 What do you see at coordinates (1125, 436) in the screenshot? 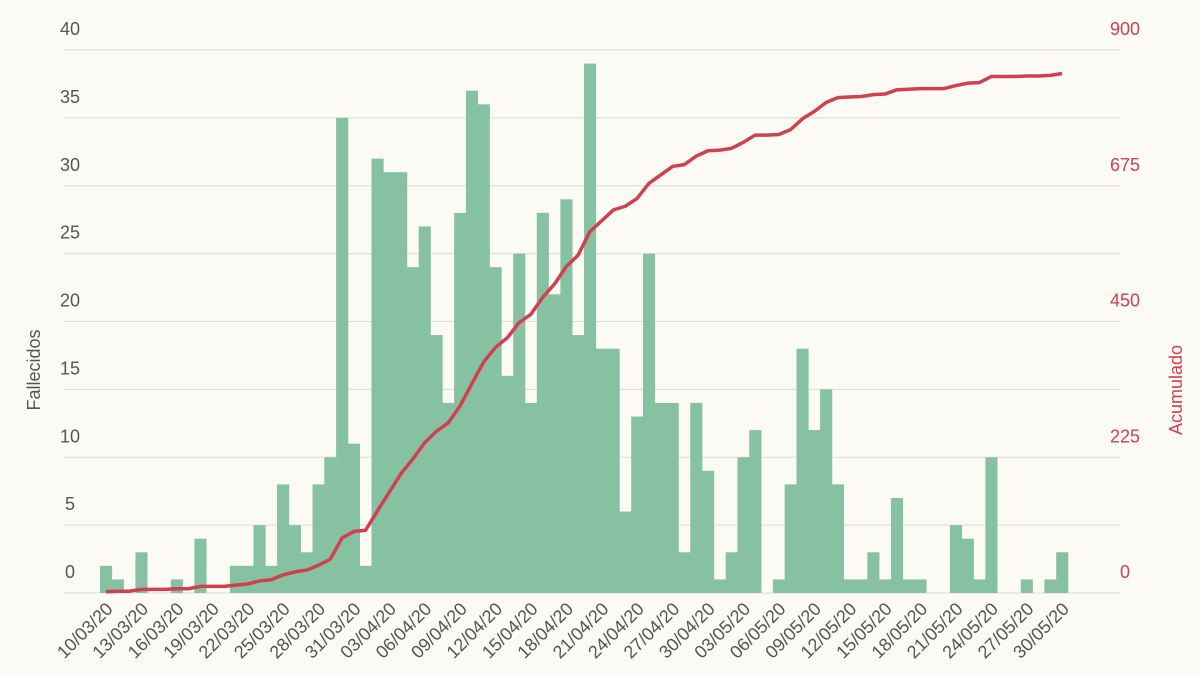
I see `y2-tick-label: 225` at bounding box center [1125, 436].